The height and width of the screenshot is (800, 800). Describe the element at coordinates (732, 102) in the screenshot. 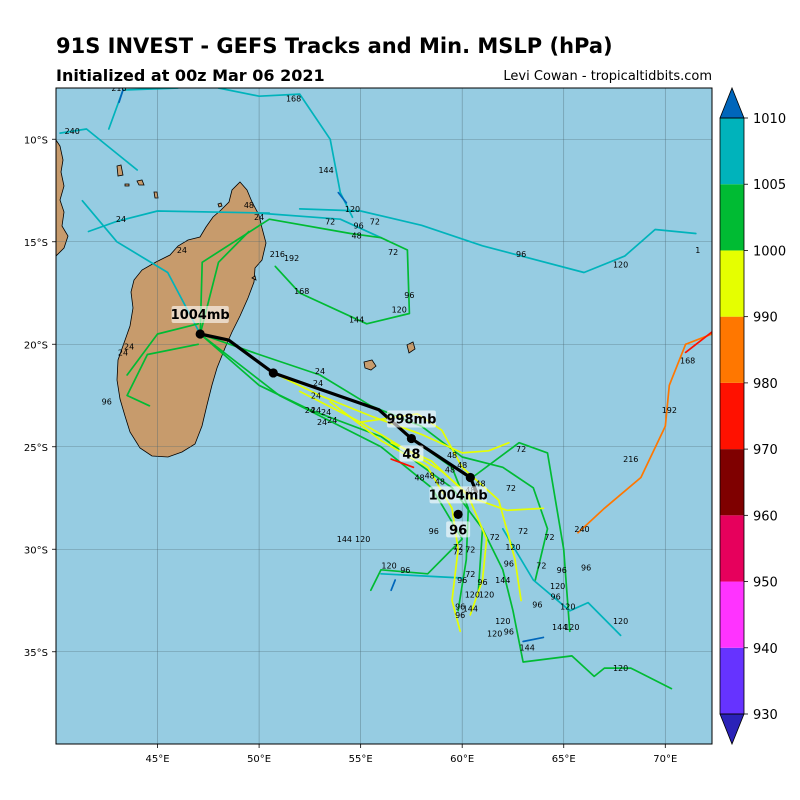

I see `colorbar-max-extension` at that location.